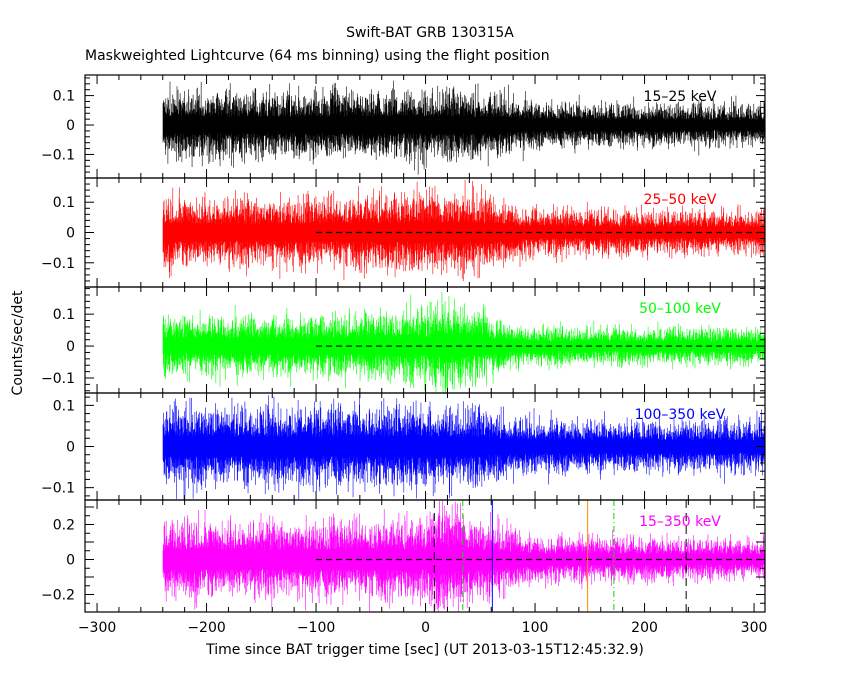 The height and width of the screenshot is (680, 850). I want to click on x-tick-label: −300, so click(97, 628).